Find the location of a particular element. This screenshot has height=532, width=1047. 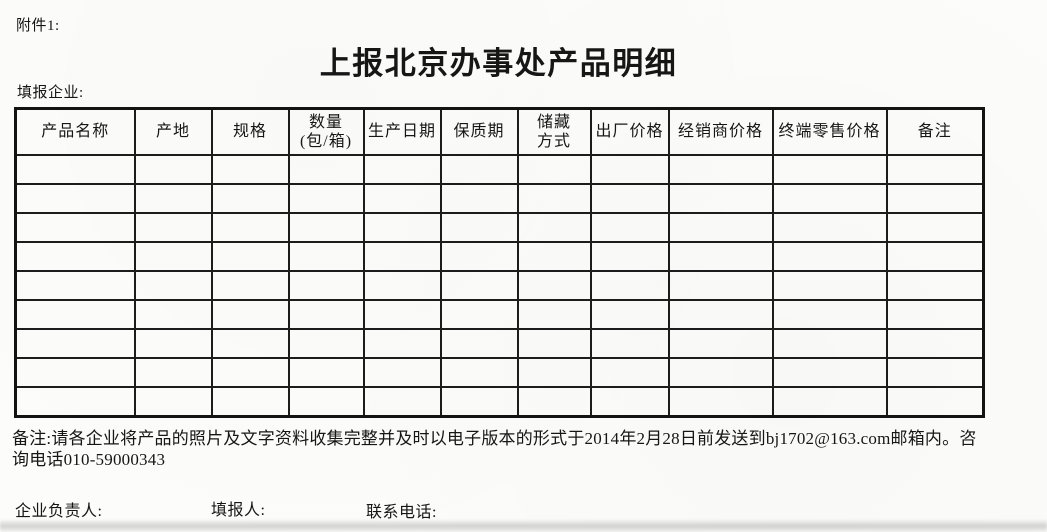

footer-row: 企业负责人: 填报人: 联系电话: is located at coordinates (523, 508).